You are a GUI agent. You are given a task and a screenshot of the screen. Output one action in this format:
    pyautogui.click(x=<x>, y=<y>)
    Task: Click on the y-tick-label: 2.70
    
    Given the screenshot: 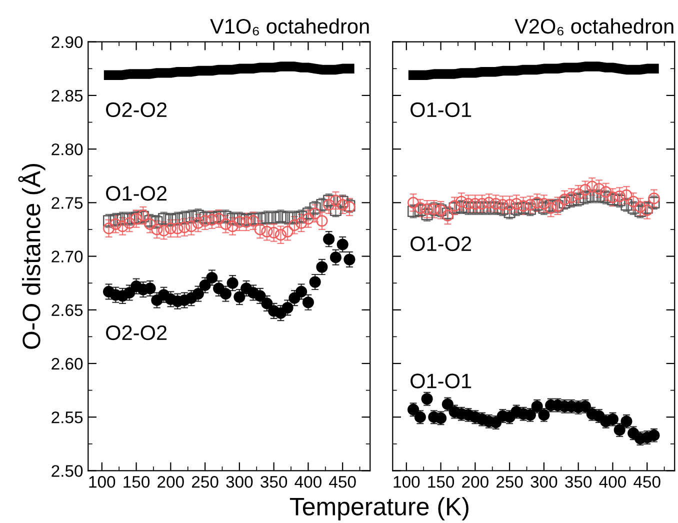 What is the action you would take?
    pyautogui.click(x=67, y=256)
    